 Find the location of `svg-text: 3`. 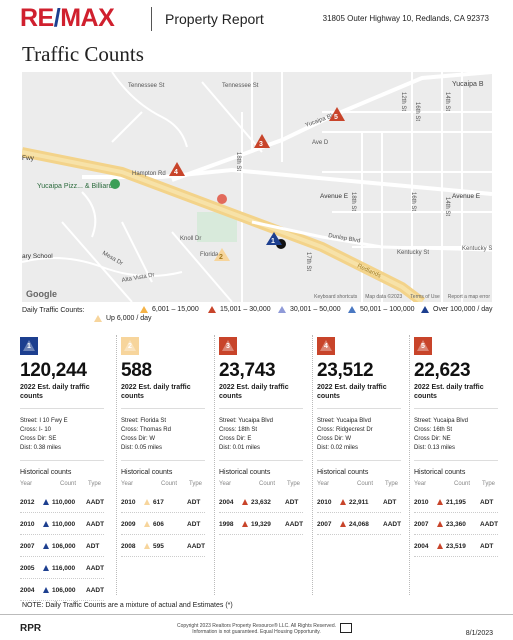

svg-text: 3 is located at coordinates (261, 144).